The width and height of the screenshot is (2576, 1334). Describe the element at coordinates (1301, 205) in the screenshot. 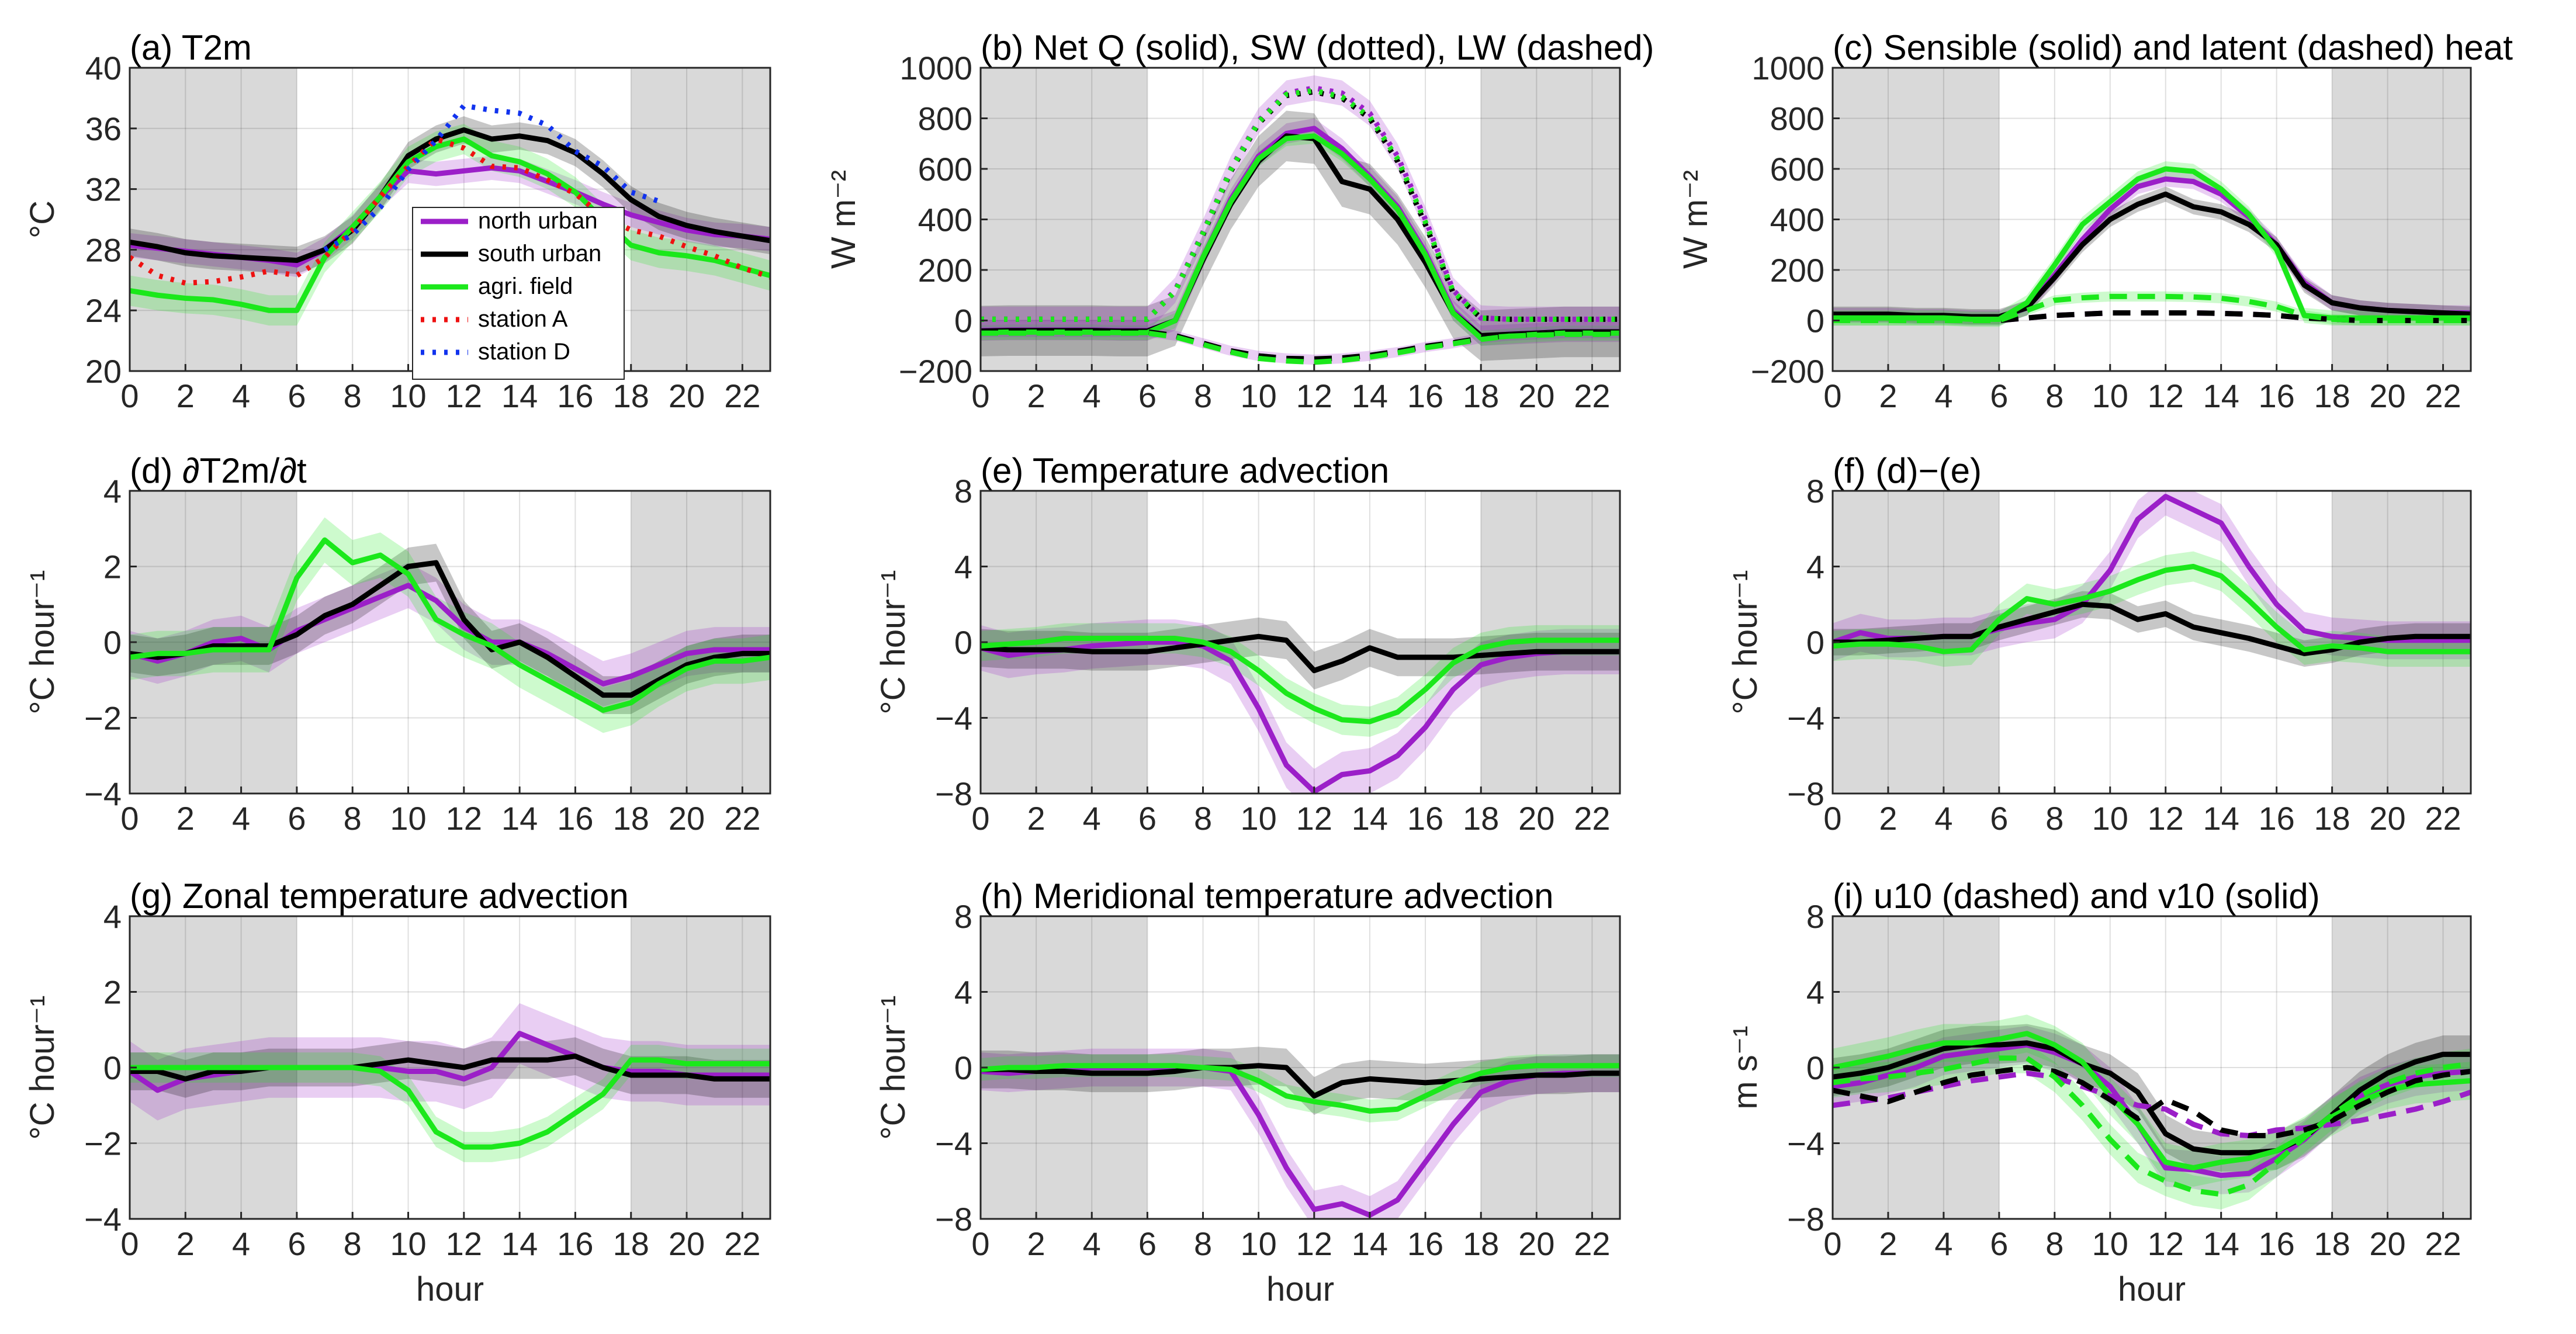

I see `series-agri-dotted` at that location.